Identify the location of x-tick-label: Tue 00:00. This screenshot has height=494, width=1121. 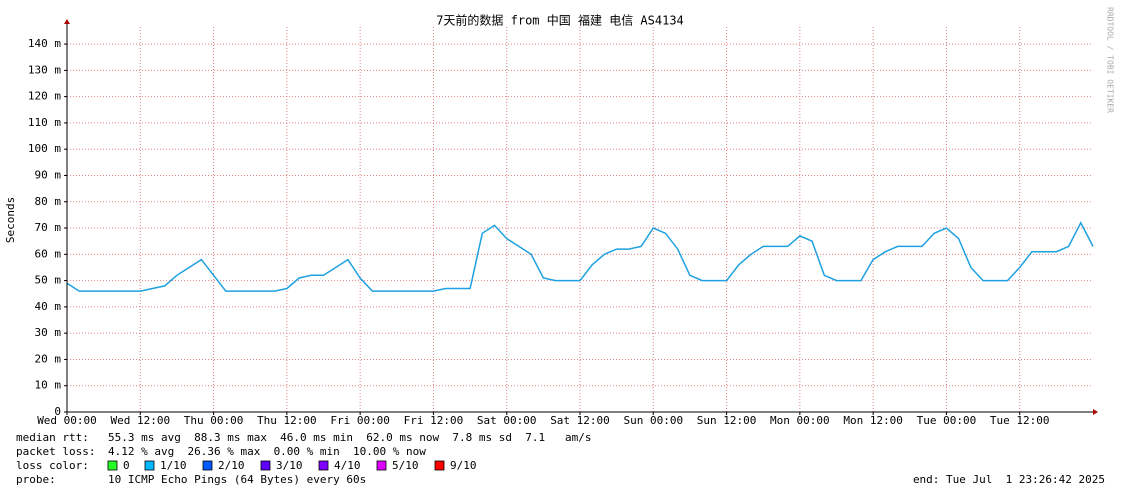
(947, 420).